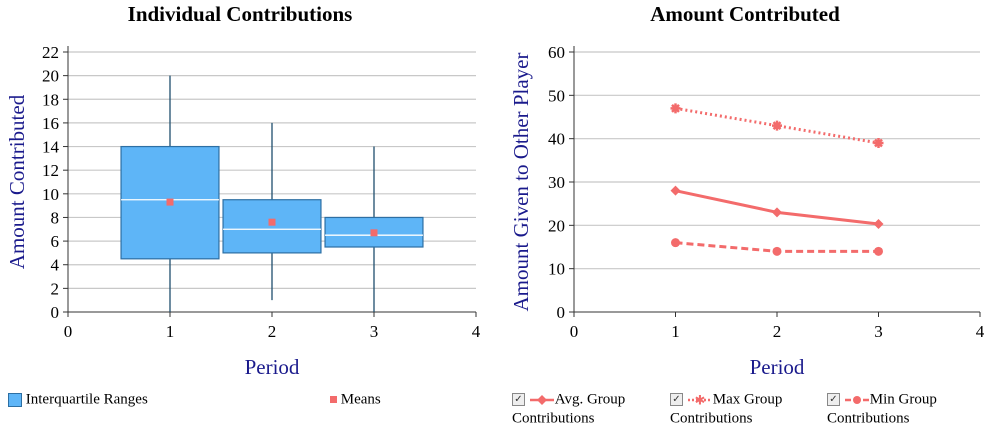 This screenshot has width=993, height=435. I want to click on legend-means-label: Means, so click(360, 399).